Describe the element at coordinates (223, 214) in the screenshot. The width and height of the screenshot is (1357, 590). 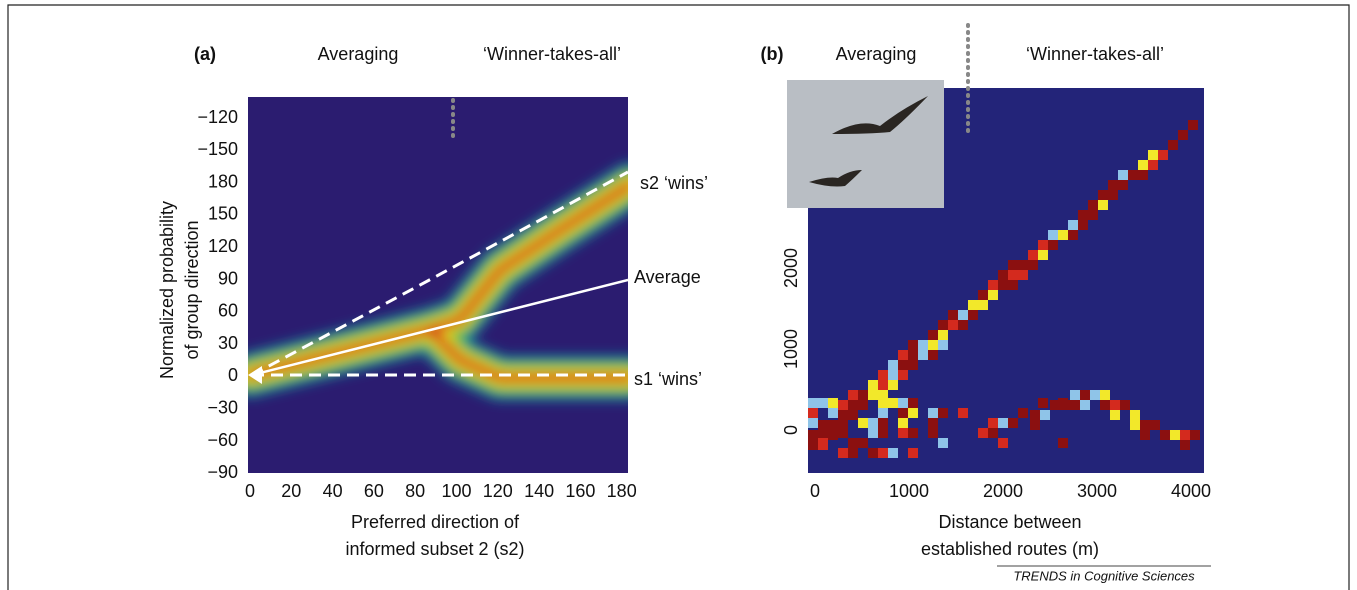
I see `y-tick-label: 150` at that location.